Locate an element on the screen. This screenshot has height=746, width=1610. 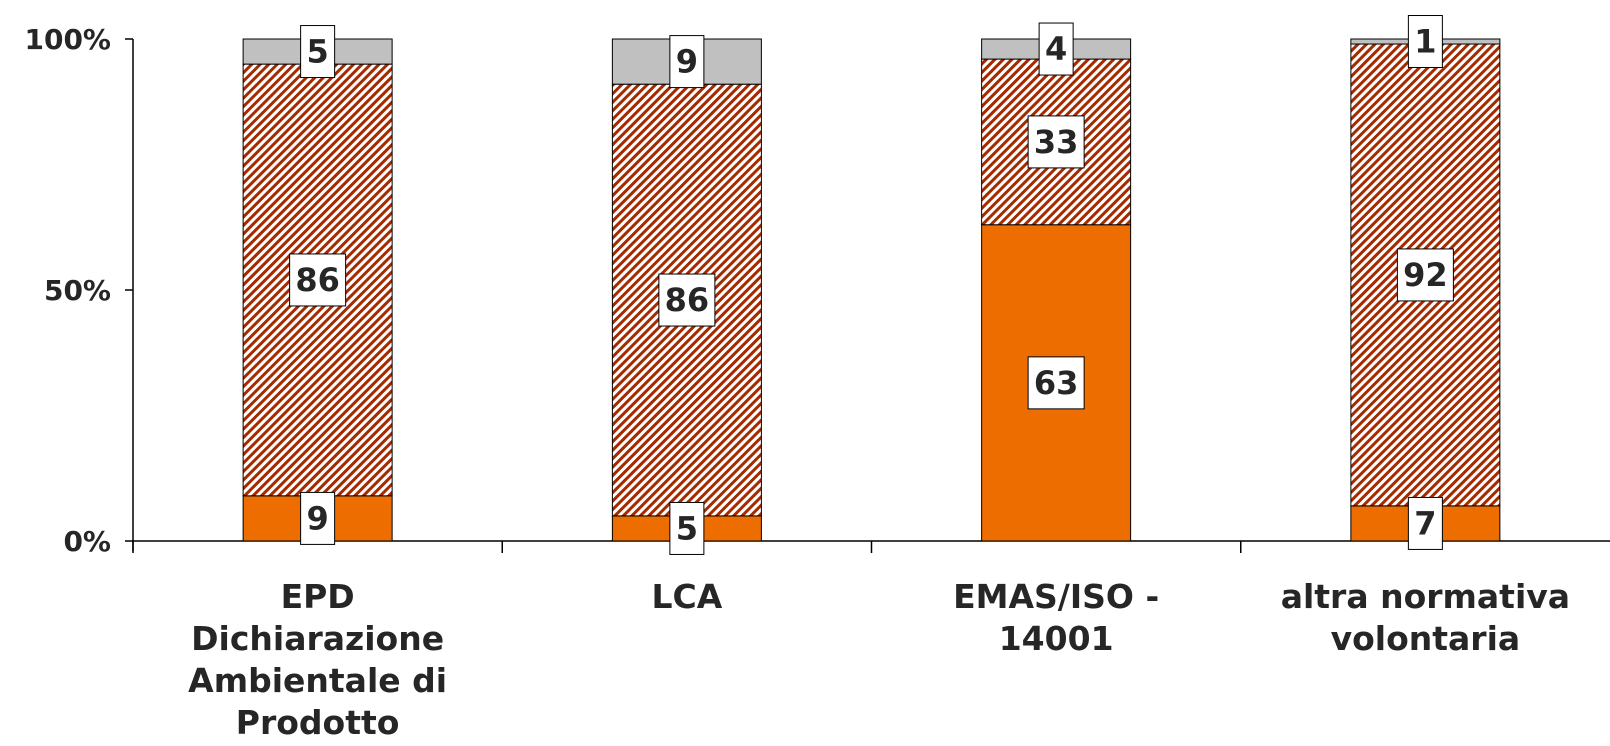
category-label: Ambientale di is located at coordinates (317, 680).